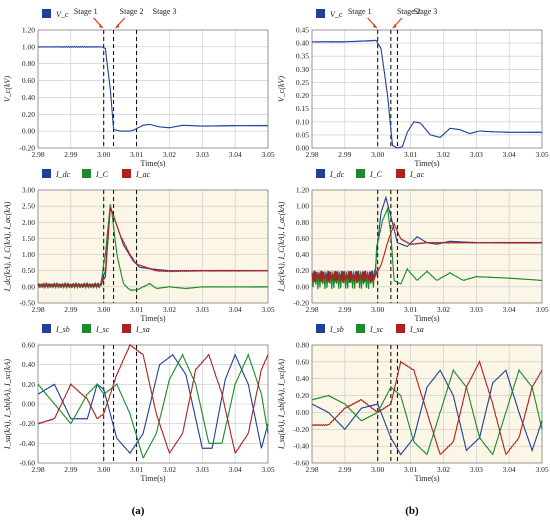 The height and width of the screenshot is (525, 550). Describe the element at coordinates (427, 412) in the screenshot. I see `series-line-i-sb` at that location.